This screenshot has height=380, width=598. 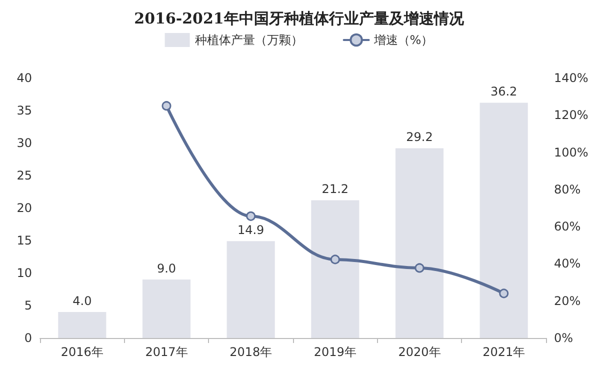 What do you see at coordinates (24, 208) in the screenshot?
I see `y-tick-label: 20` at bounding box center [24, 208].